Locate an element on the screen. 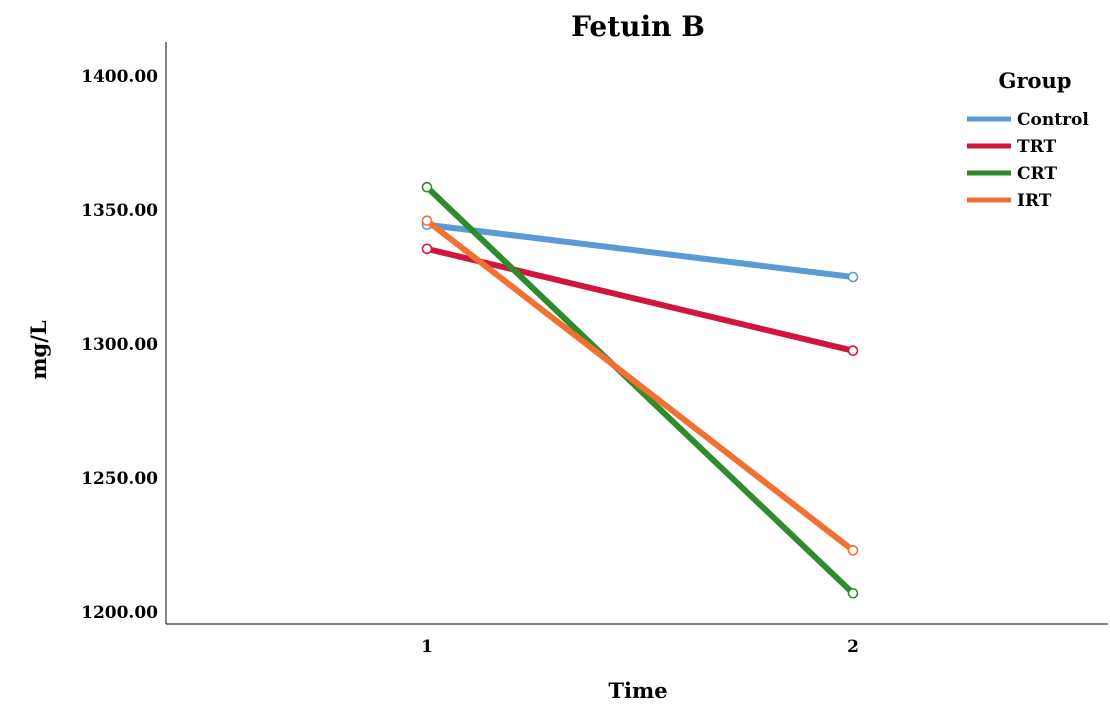 Image resolution: width=1110 pixels, height=704 pixels. series-control is located at coordinates (640, 251).